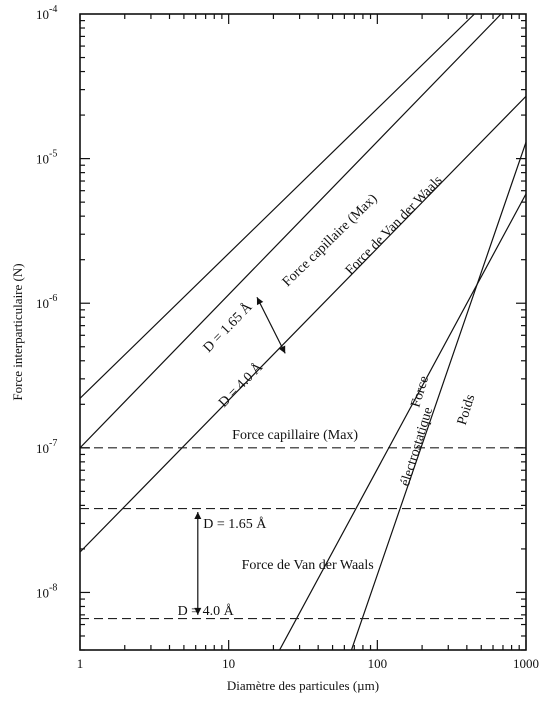  I want to click on y-tick-label: 10⁻⁵, so click(46, 158).